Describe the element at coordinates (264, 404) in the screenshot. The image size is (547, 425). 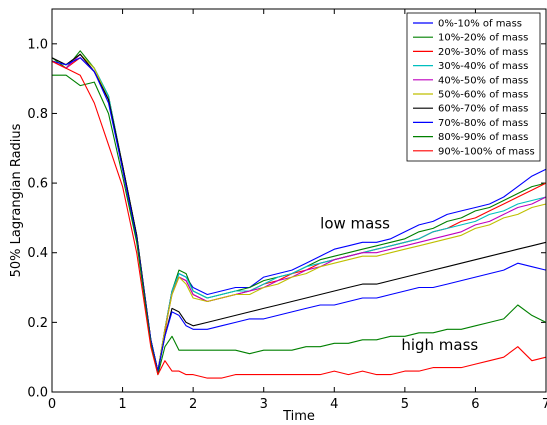
I see `x-tick-label: 3` at that location.